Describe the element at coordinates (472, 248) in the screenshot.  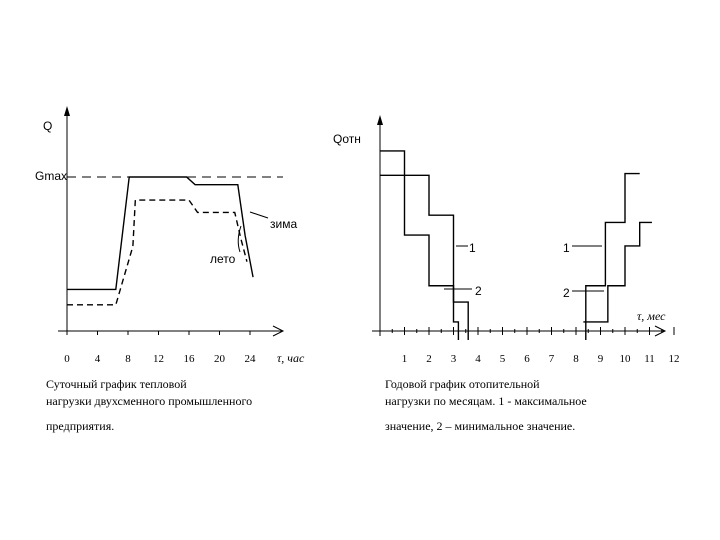
I see `max-label-left: 1` at that location.